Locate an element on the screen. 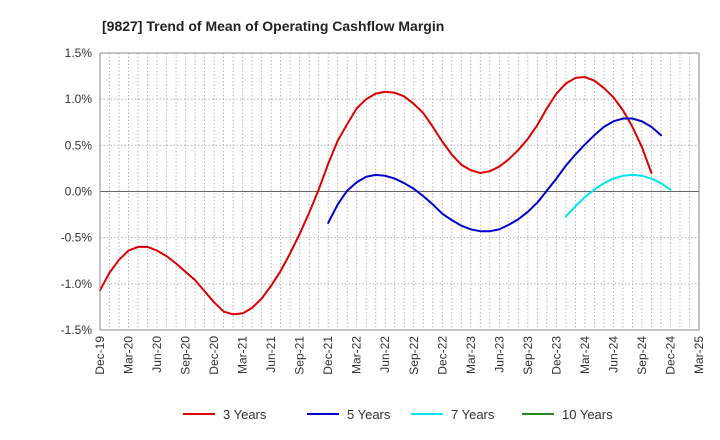 The image size is (720, 440). legend: 3 Years 5 Years 7 Years 10 Years is located at coordinates (398, 414).